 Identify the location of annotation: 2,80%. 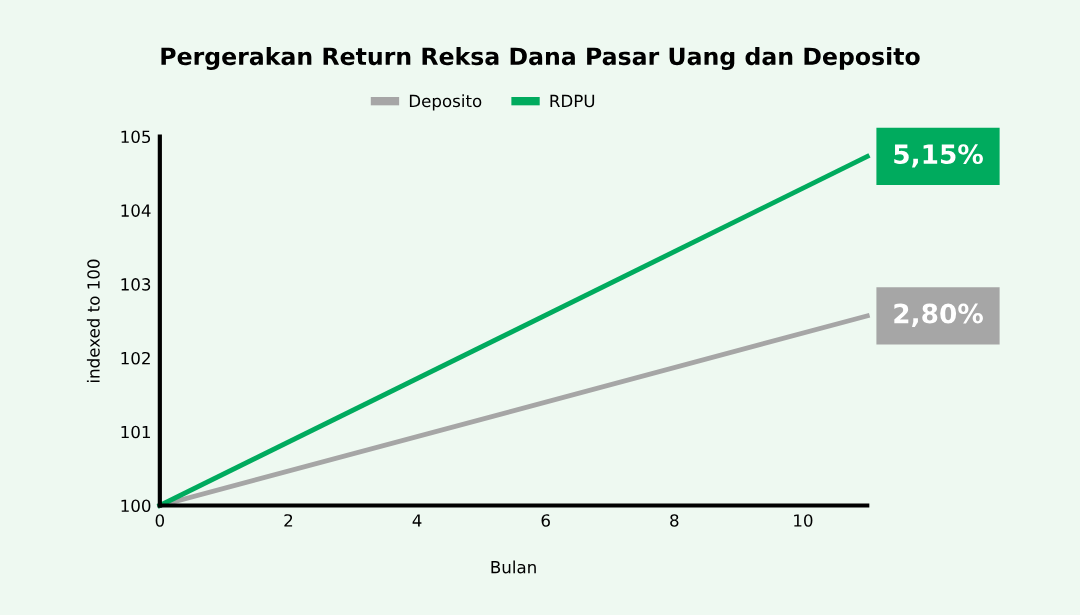
(938, 315).